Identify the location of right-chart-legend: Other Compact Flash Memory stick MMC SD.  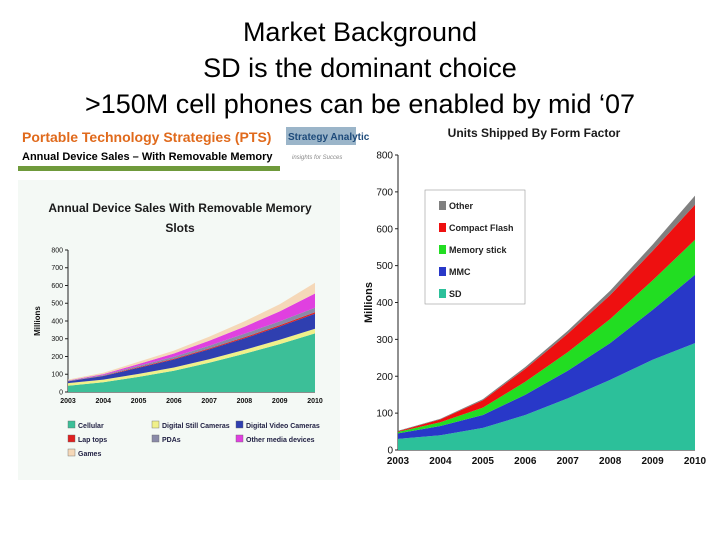
(475, 247).